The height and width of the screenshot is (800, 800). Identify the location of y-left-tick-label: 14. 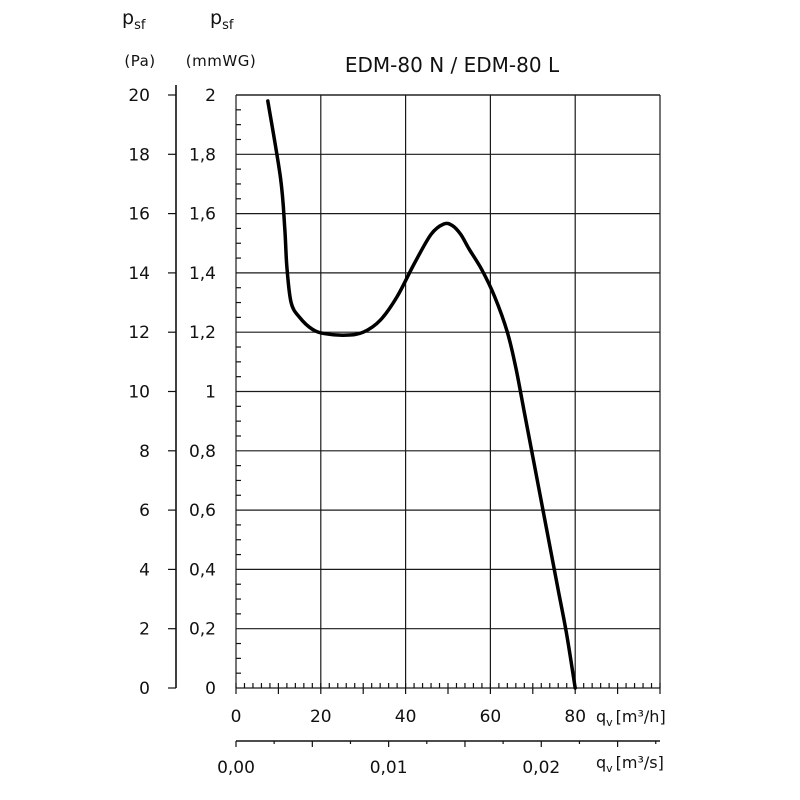
(139, 274).